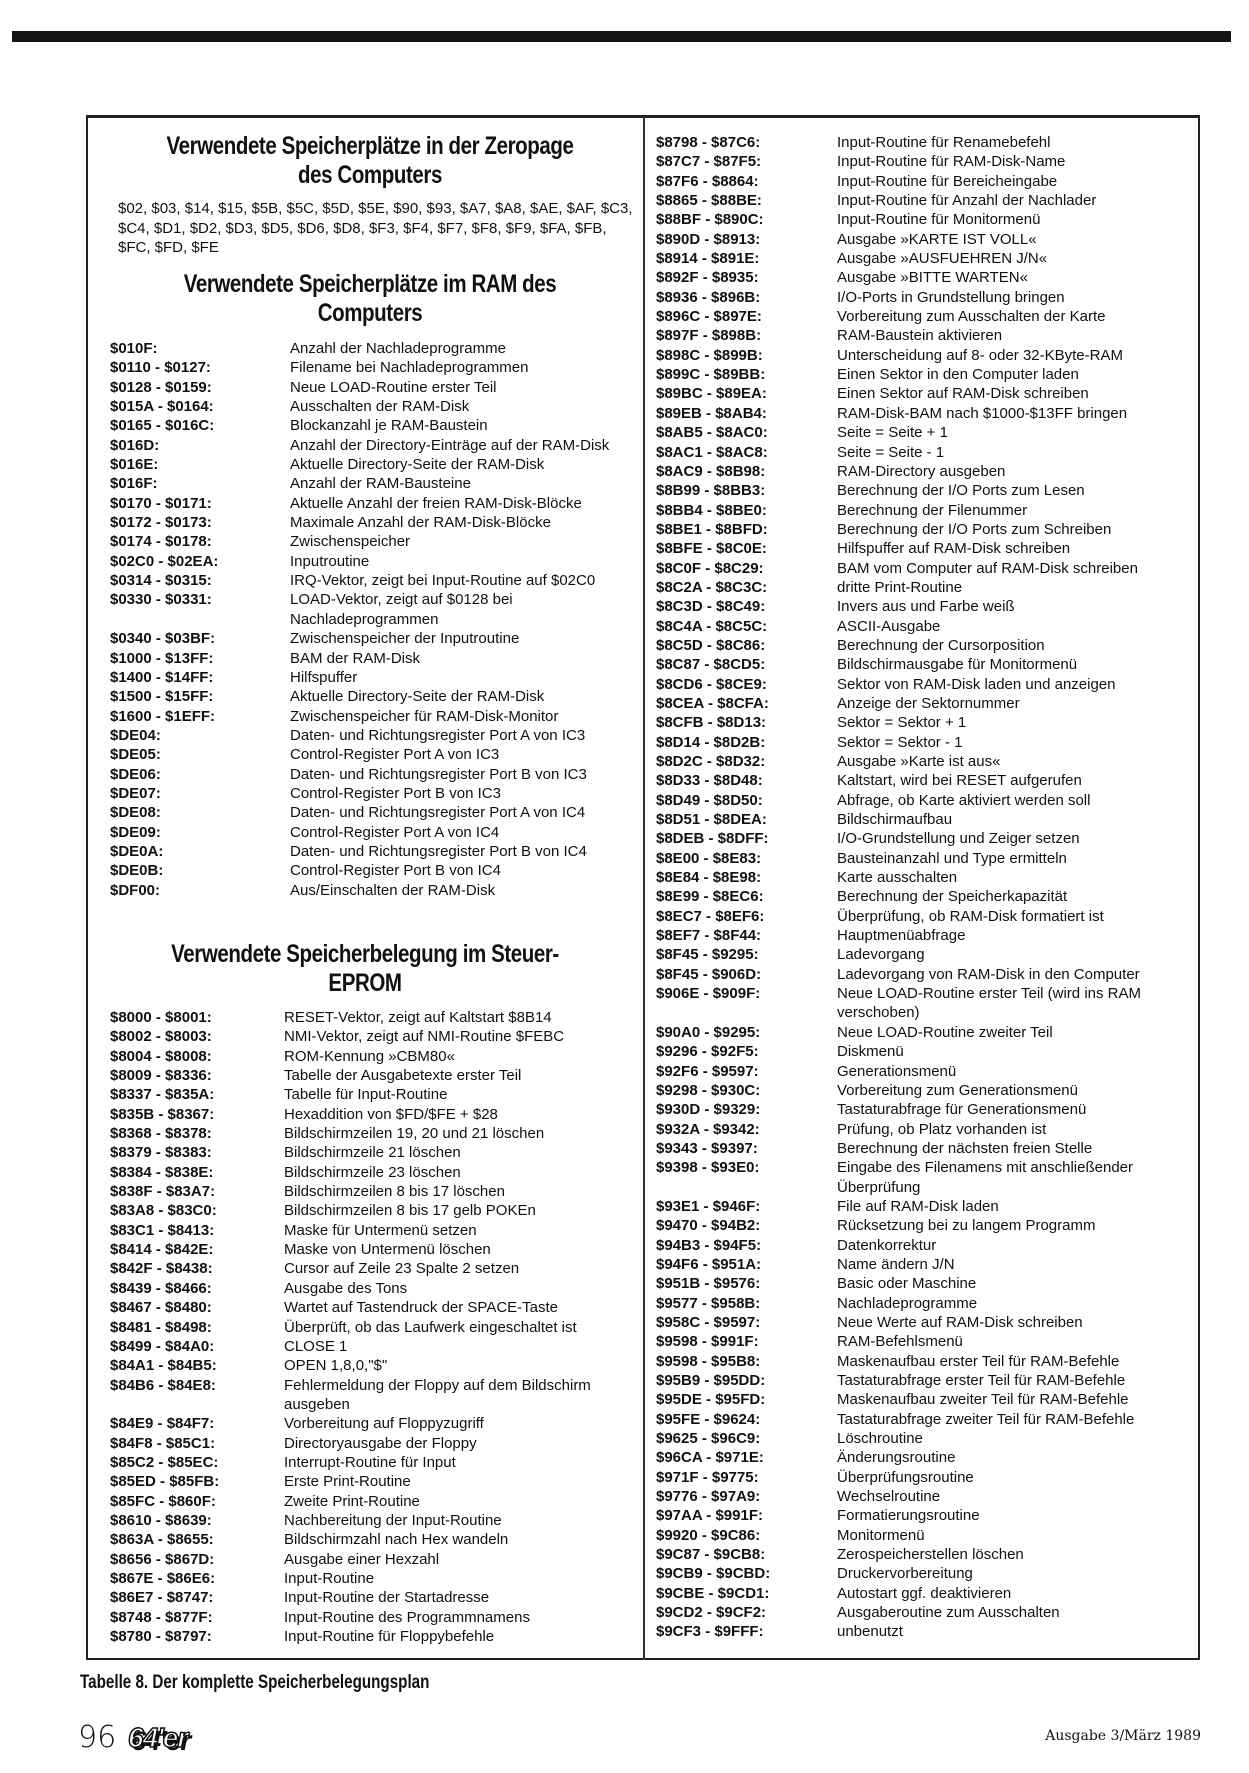 Image resolution: width=1249 pixels, height=1773 pixels. I want to click on address-range: $932A - $9342:, so click(708, 1129).